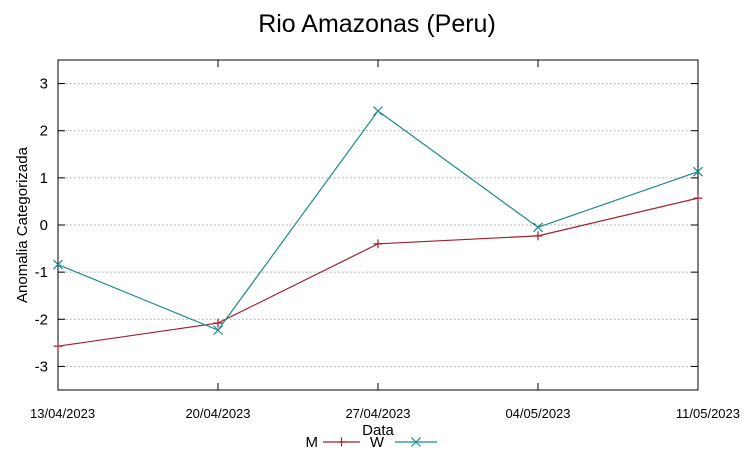 The width and height of the screenshot is (753, 458). Describe the element at coordinates (41, 319) in the screenshot. I see `y-tick-label: -2` at that location.